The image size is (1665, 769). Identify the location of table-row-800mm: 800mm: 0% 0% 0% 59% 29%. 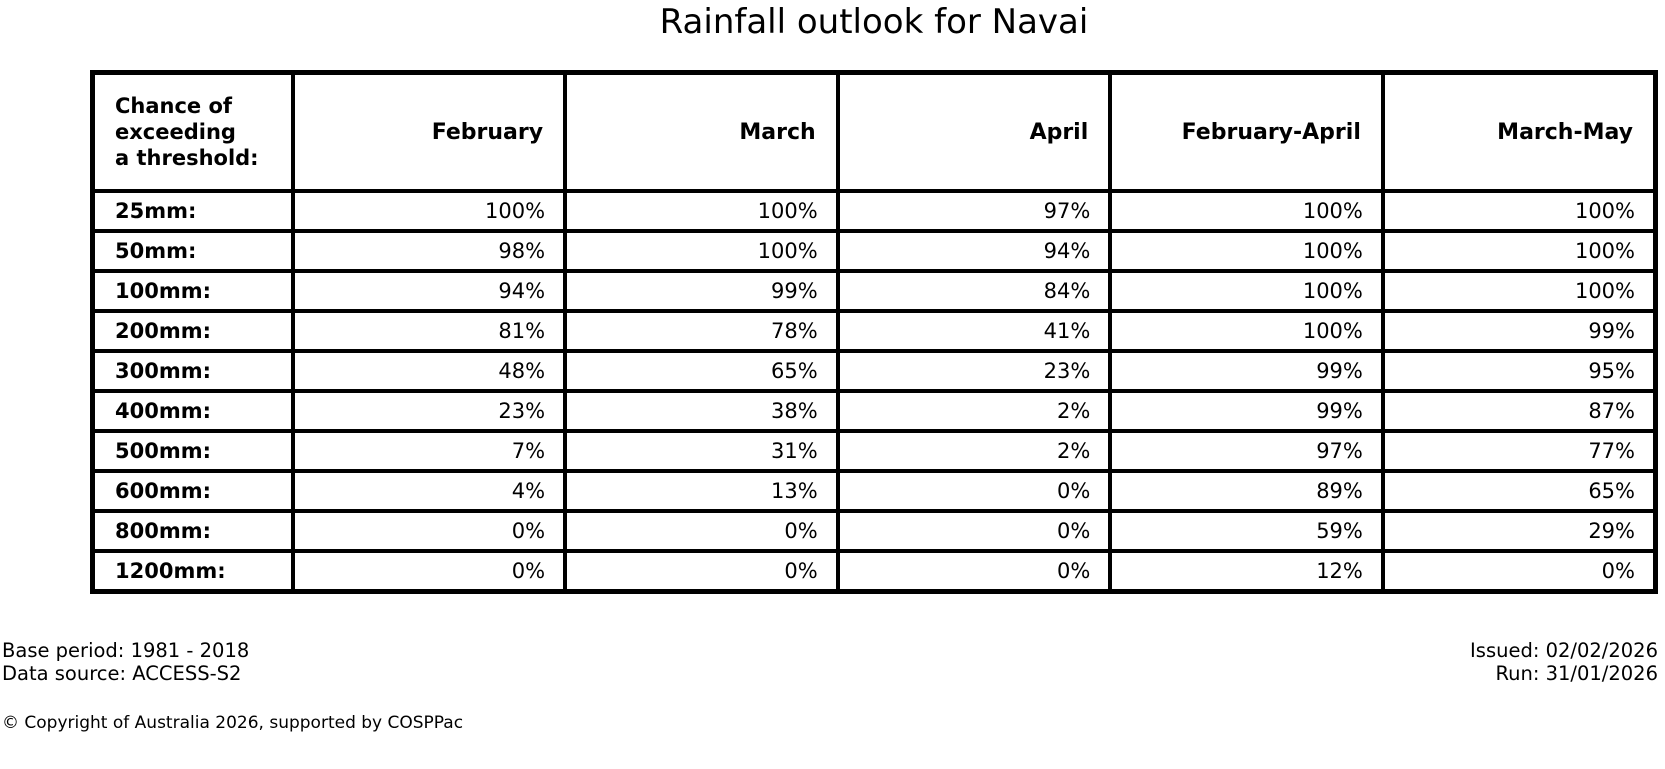
(874, 531).